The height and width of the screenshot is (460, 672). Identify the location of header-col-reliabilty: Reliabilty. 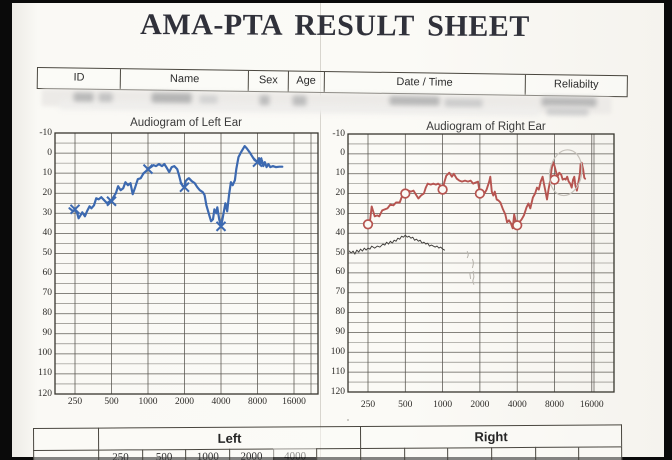
(575, 85).